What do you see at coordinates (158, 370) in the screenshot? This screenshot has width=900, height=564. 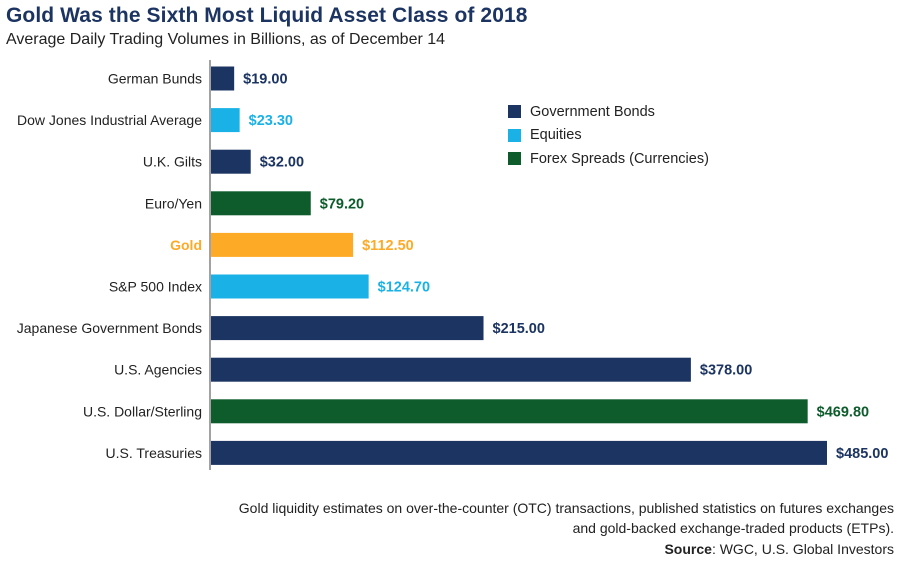 I see `category-label: U.S. Agencies` at bounding box center [158, 370].